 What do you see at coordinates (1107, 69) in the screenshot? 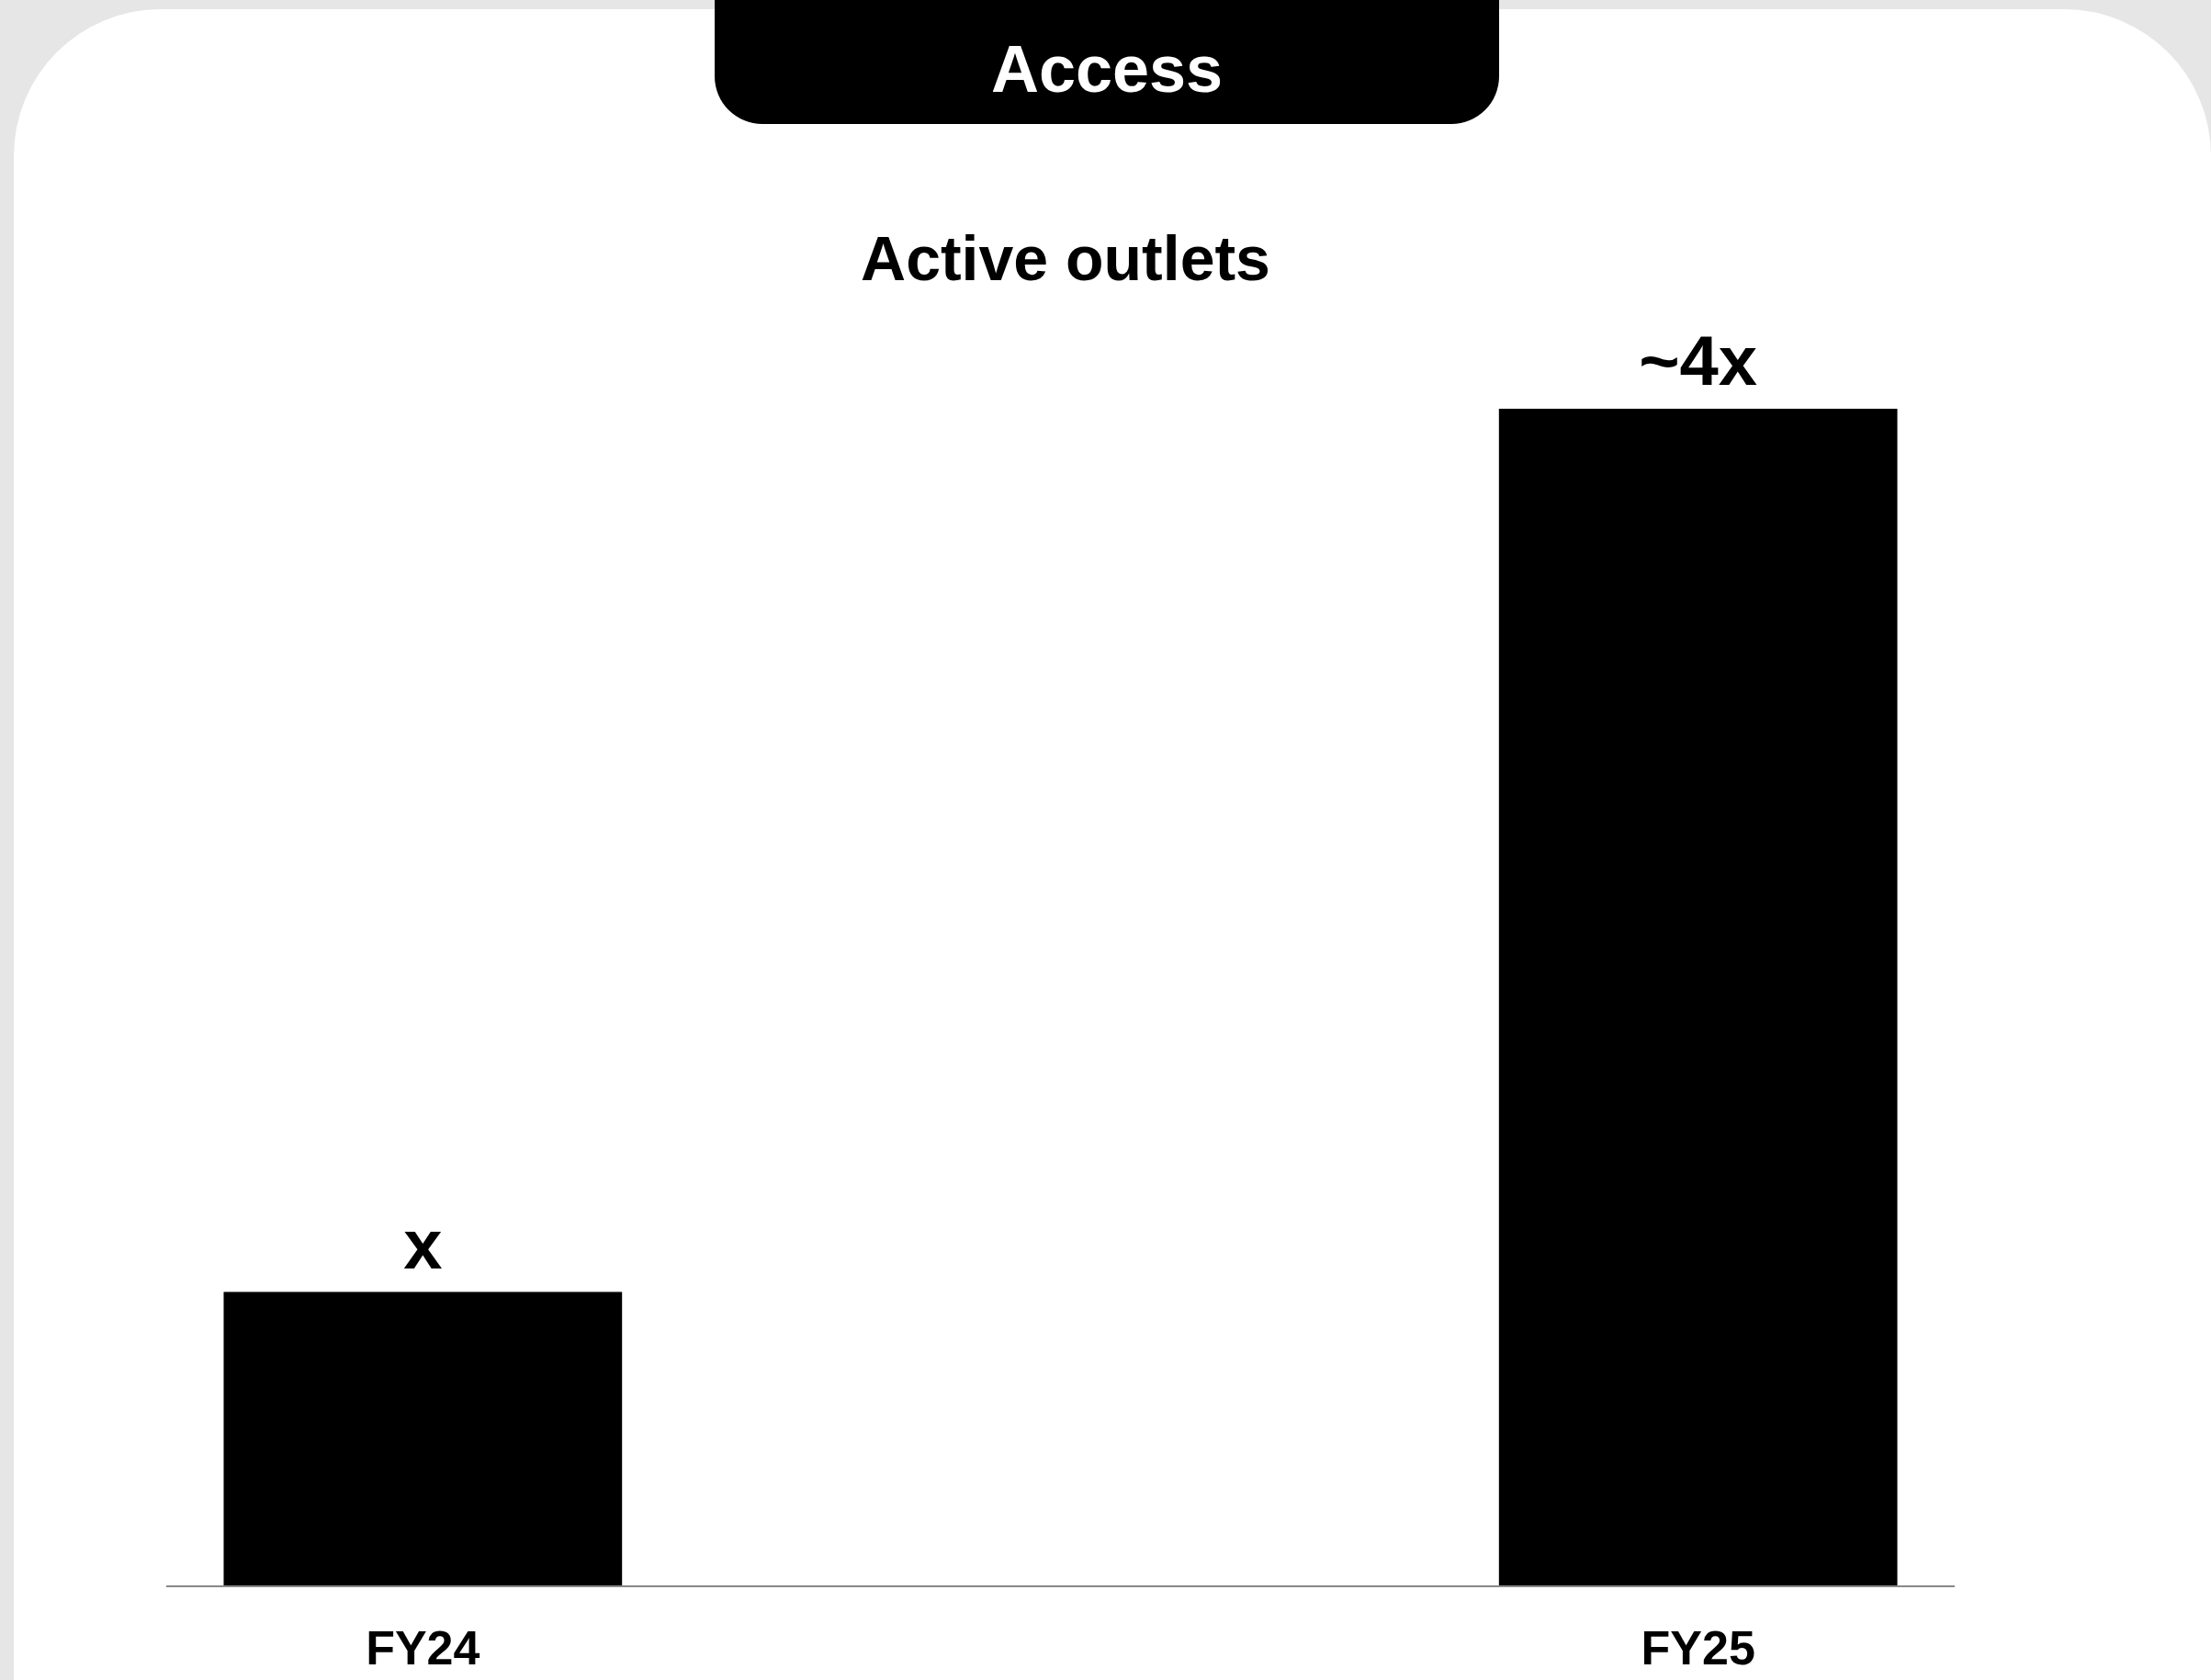
I see `chart-title: Access` at bounding box center [1107, 69].